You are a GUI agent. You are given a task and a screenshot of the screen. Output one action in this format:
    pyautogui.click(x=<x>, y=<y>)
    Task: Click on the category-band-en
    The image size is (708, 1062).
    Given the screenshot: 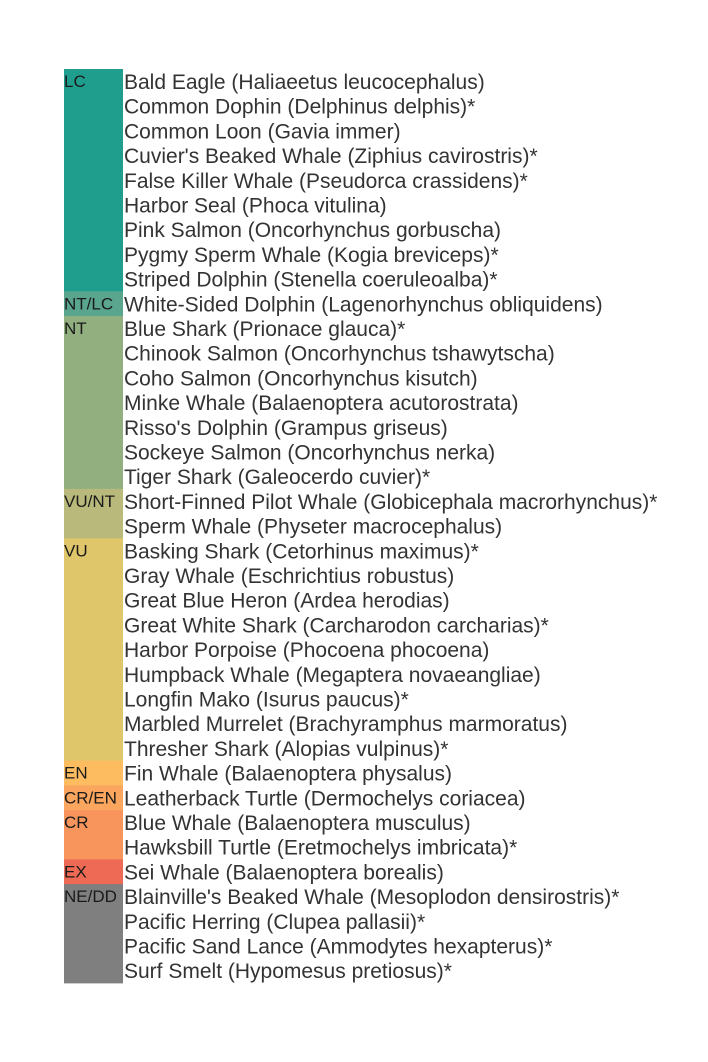 What is the action you would take?
    pyautogui.click(x=93, y=773)
    